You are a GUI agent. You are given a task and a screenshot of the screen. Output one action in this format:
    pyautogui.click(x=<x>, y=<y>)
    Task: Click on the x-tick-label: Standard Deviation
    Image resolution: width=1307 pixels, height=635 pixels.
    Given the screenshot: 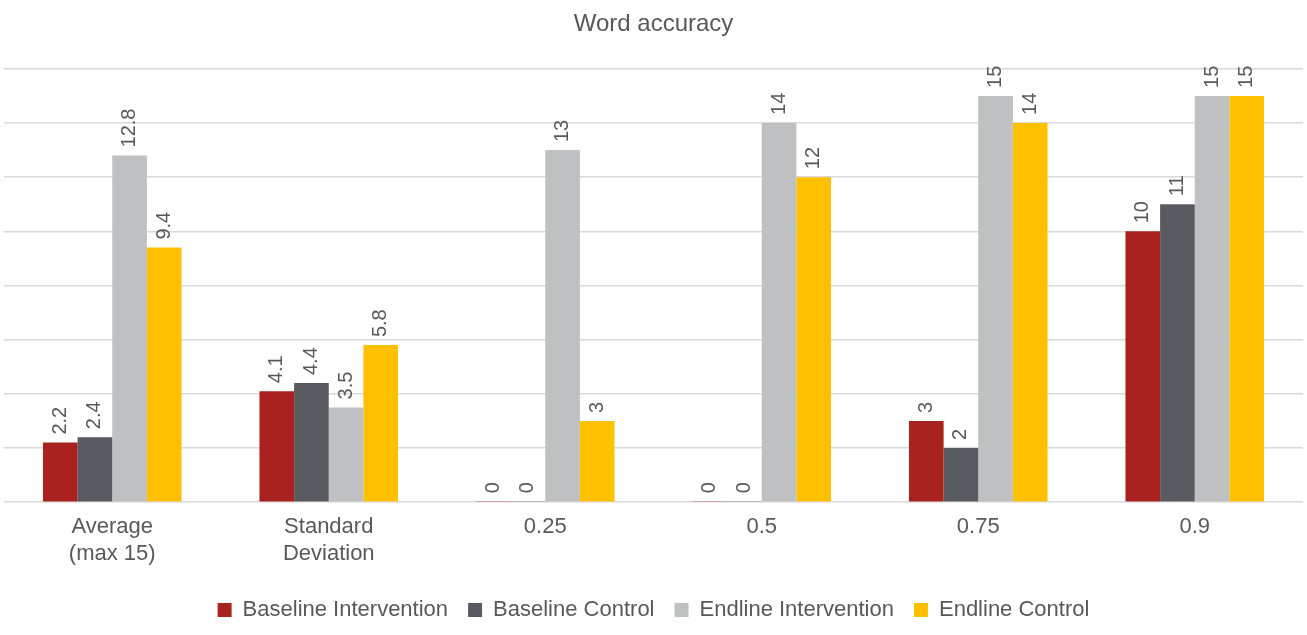 What is the action you would take?
    pyautogui.click(x=328, y=539)
    